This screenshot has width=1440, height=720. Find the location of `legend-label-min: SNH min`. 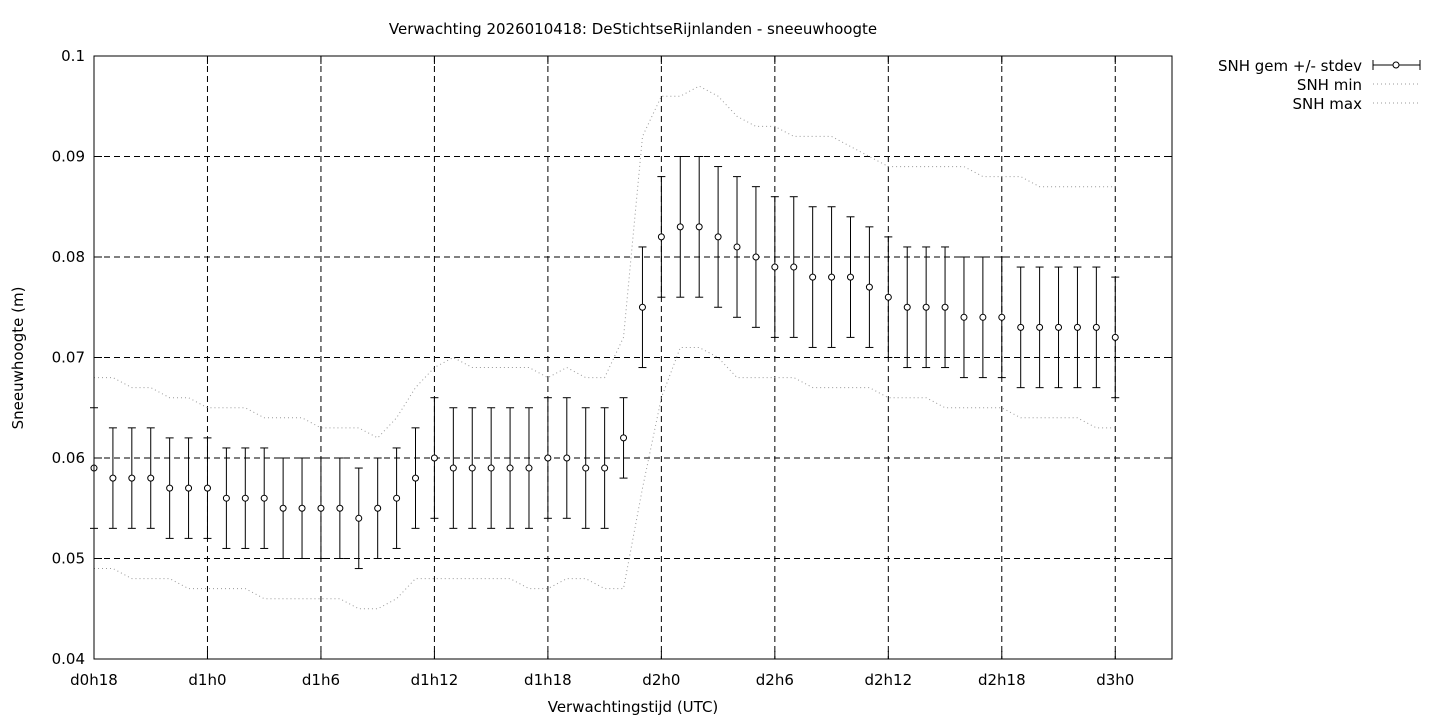

legend-label-min: SNH min is located at coordinates (1329, 85).